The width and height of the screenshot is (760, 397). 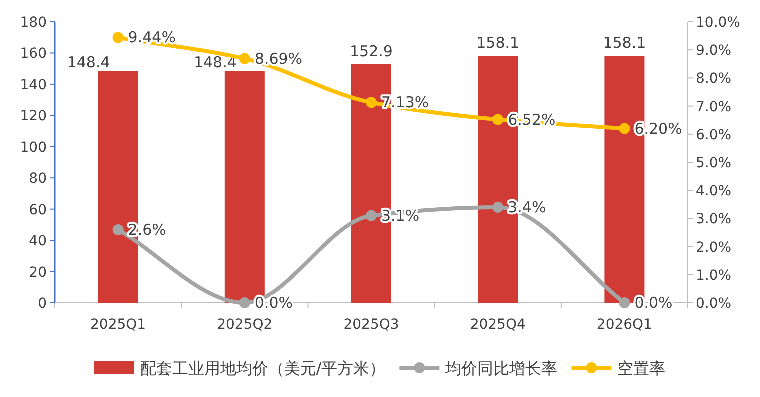 What do you see at coordinates (38, 210) in the screenshot?
I see `y-tick-label: 60` at bounding box center [38, 210].